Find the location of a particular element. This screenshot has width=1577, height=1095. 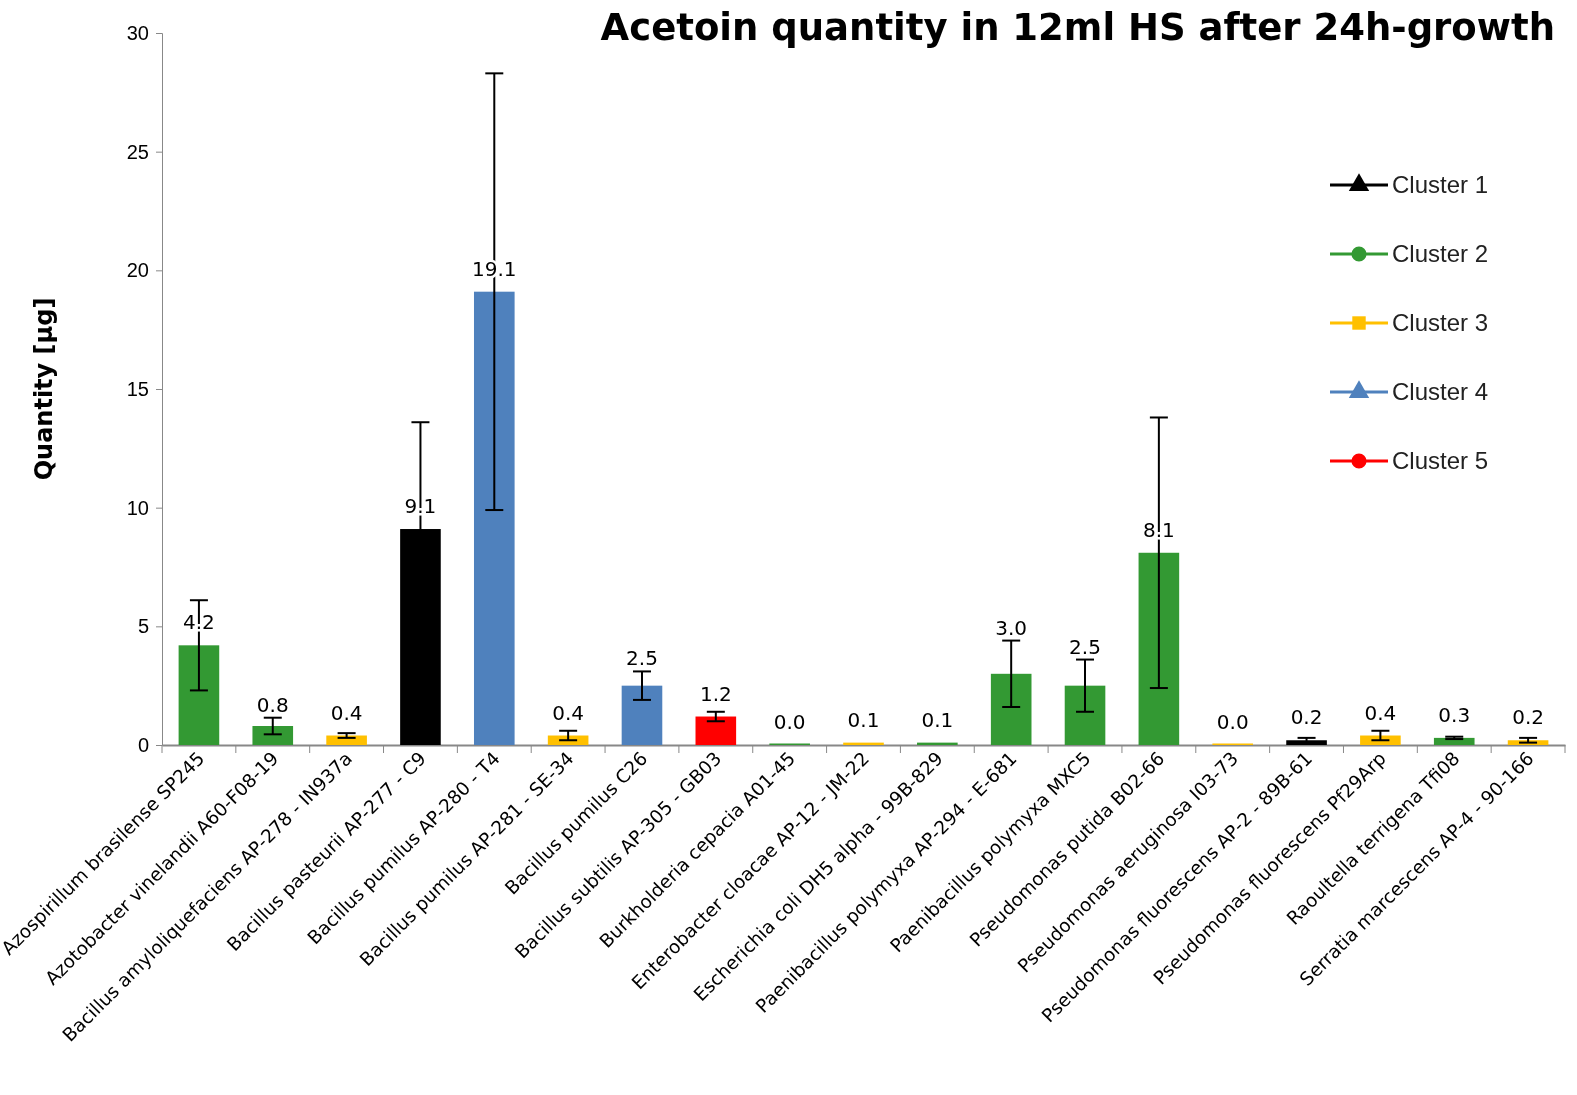

y-tick-label: 0 is located at coordinates (143, 744).